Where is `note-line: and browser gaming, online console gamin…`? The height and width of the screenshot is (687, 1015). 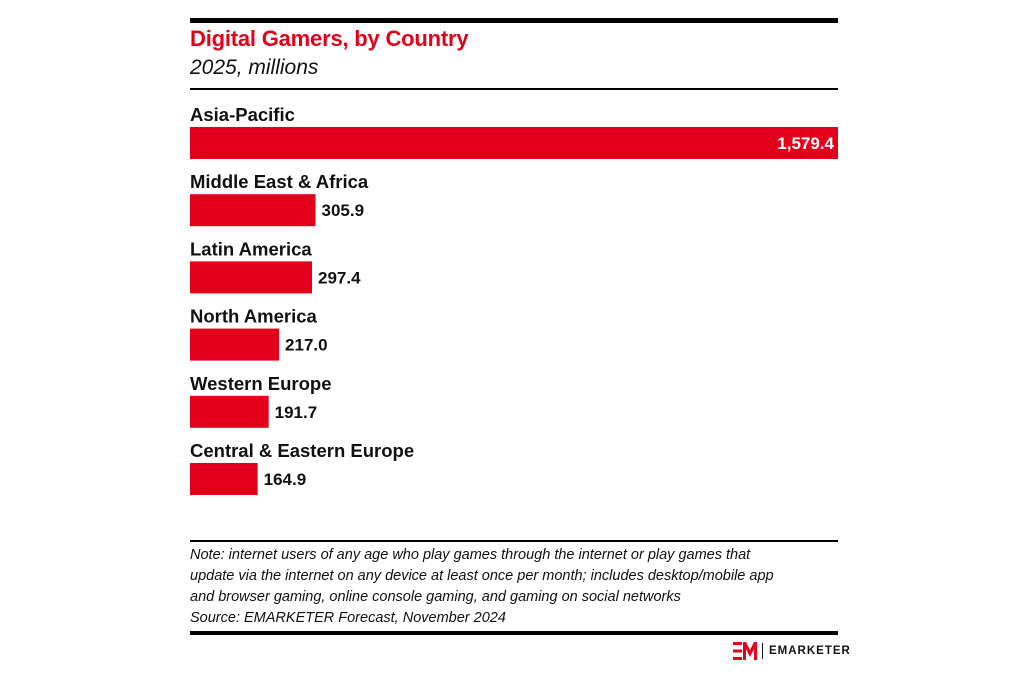 note-line: and browser gaming, online console gamin… is located at coordinates (435, 597).